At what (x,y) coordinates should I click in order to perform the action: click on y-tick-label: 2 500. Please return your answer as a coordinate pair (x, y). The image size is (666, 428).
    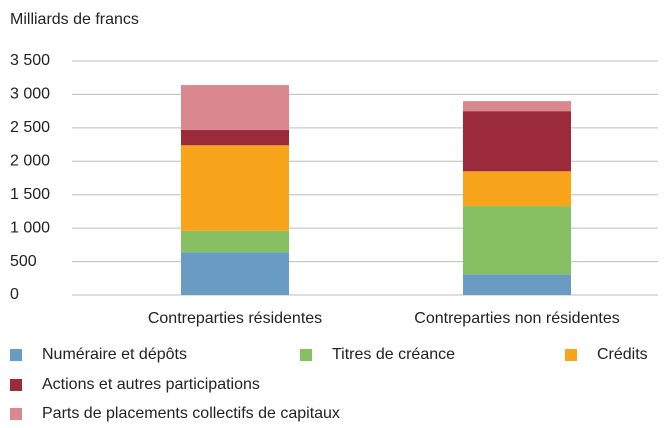
    Looking at the image, I should click on (30, 127).